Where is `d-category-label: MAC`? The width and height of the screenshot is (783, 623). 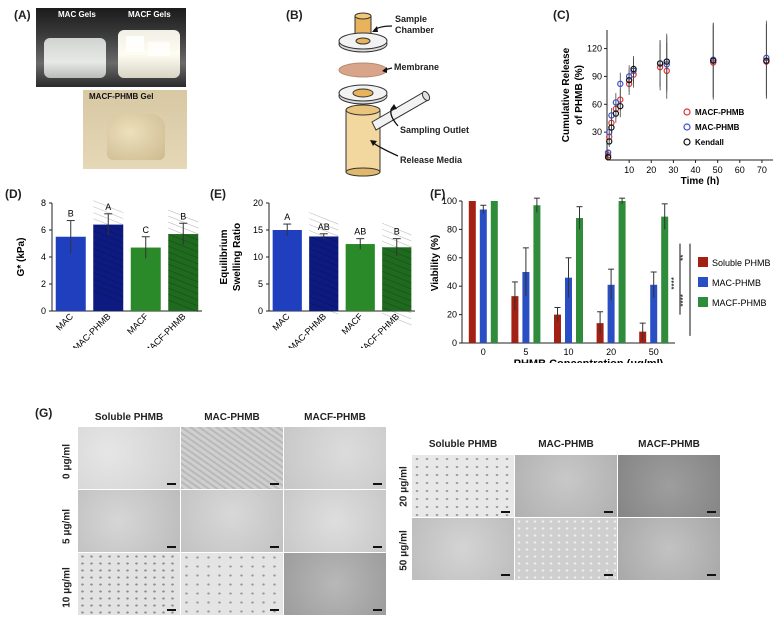
d-category-label: MAC is located at coordinates (65, 322).